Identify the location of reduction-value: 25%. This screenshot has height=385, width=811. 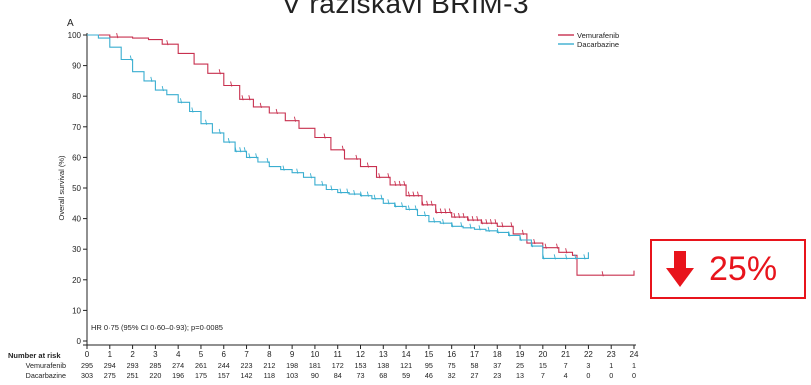
(743, 269).